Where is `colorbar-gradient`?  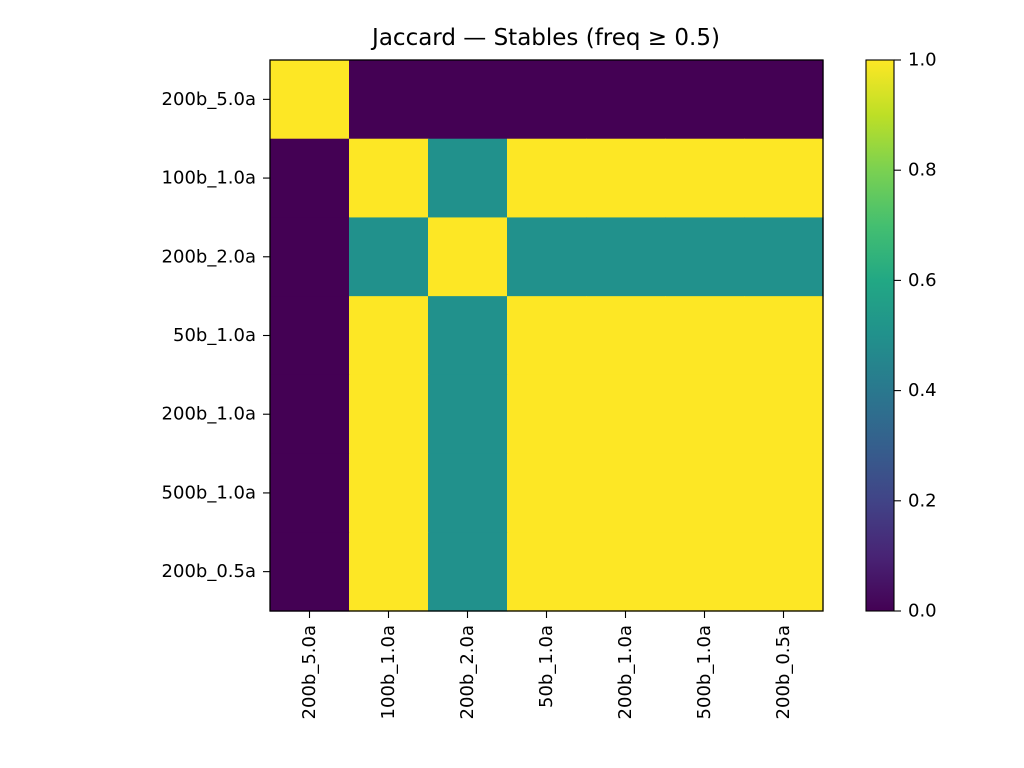
colorbar-gradient is located at coordinates (880, 335).